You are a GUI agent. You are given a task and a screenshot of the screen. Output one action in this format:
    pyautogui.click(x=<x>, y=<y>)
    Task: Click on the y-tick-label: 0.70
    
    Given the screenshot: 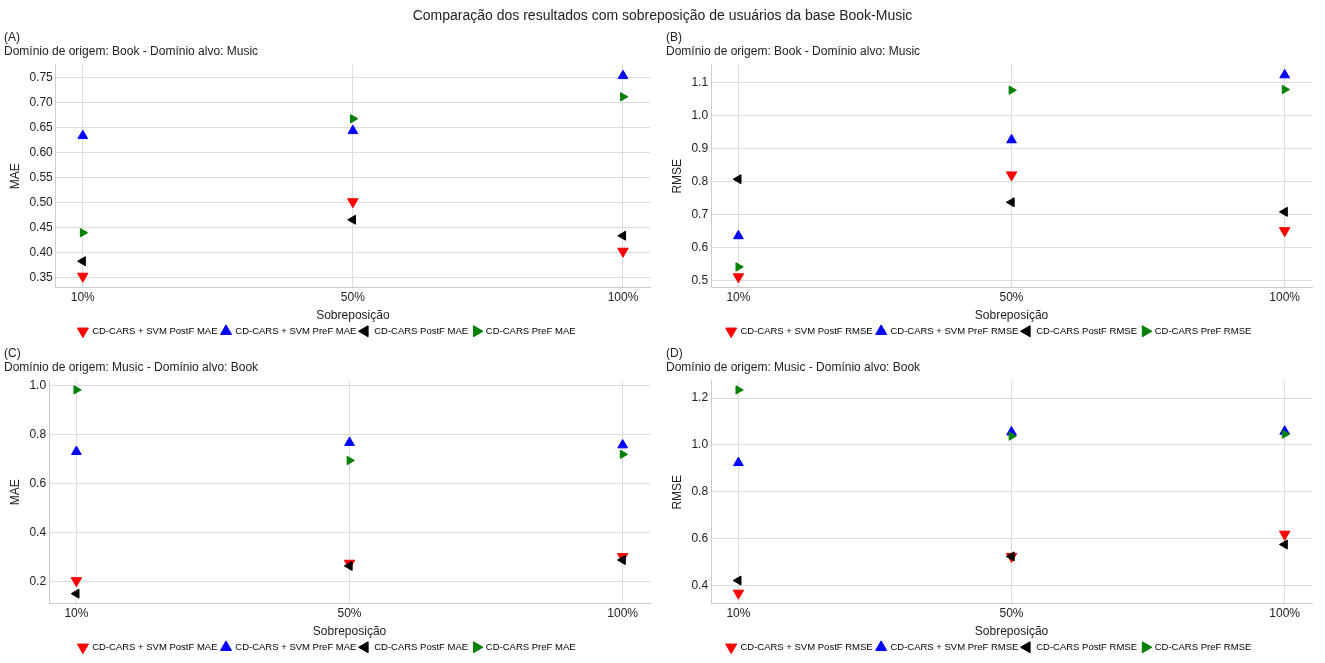 What is the action you would take?
    pyautogui.click(x=41, y=101)
    